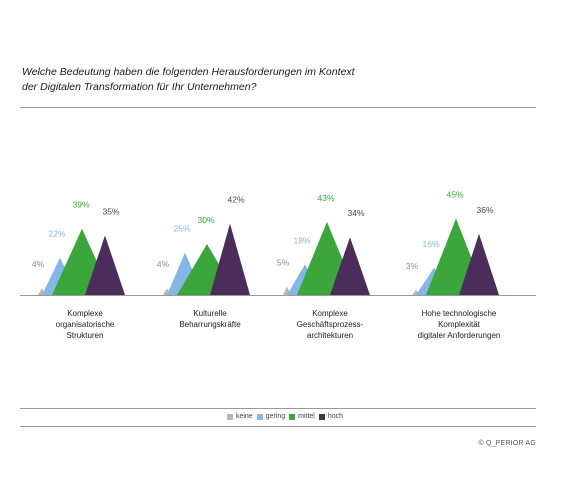 The height and width of the screenshot is (484, 570). Describe the element at coordinates (330, 313) in the screenshot. I see `category-label-group-3-line-1: Komplexe` at that location.